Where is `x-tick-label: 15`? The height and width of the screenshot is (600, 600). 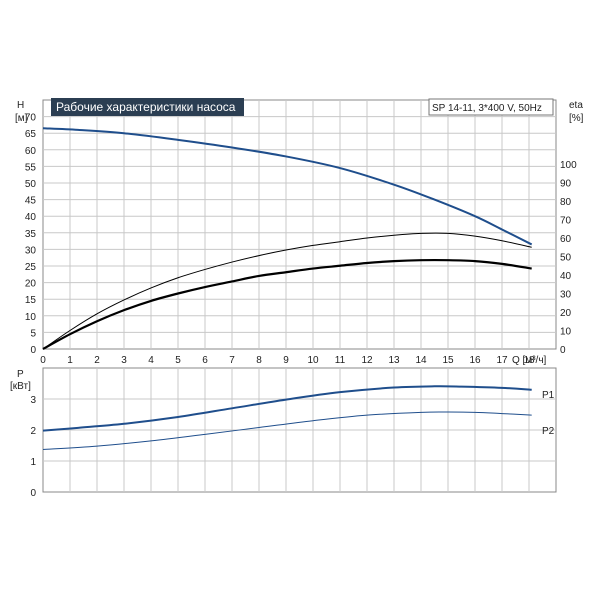 x-tick-label: 15 is located at coordinates (448, 360).